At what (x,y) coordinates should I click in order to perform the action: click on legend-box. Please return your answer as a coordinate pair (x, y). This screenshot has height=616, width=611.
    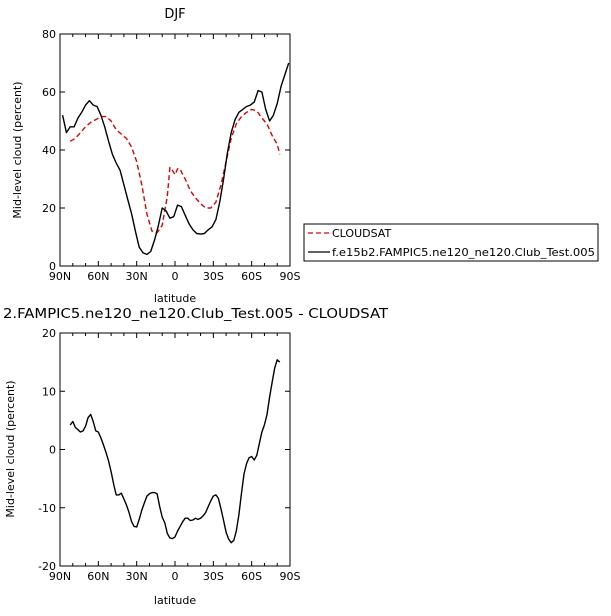
    Looking at the image, I should click on (451, 242).